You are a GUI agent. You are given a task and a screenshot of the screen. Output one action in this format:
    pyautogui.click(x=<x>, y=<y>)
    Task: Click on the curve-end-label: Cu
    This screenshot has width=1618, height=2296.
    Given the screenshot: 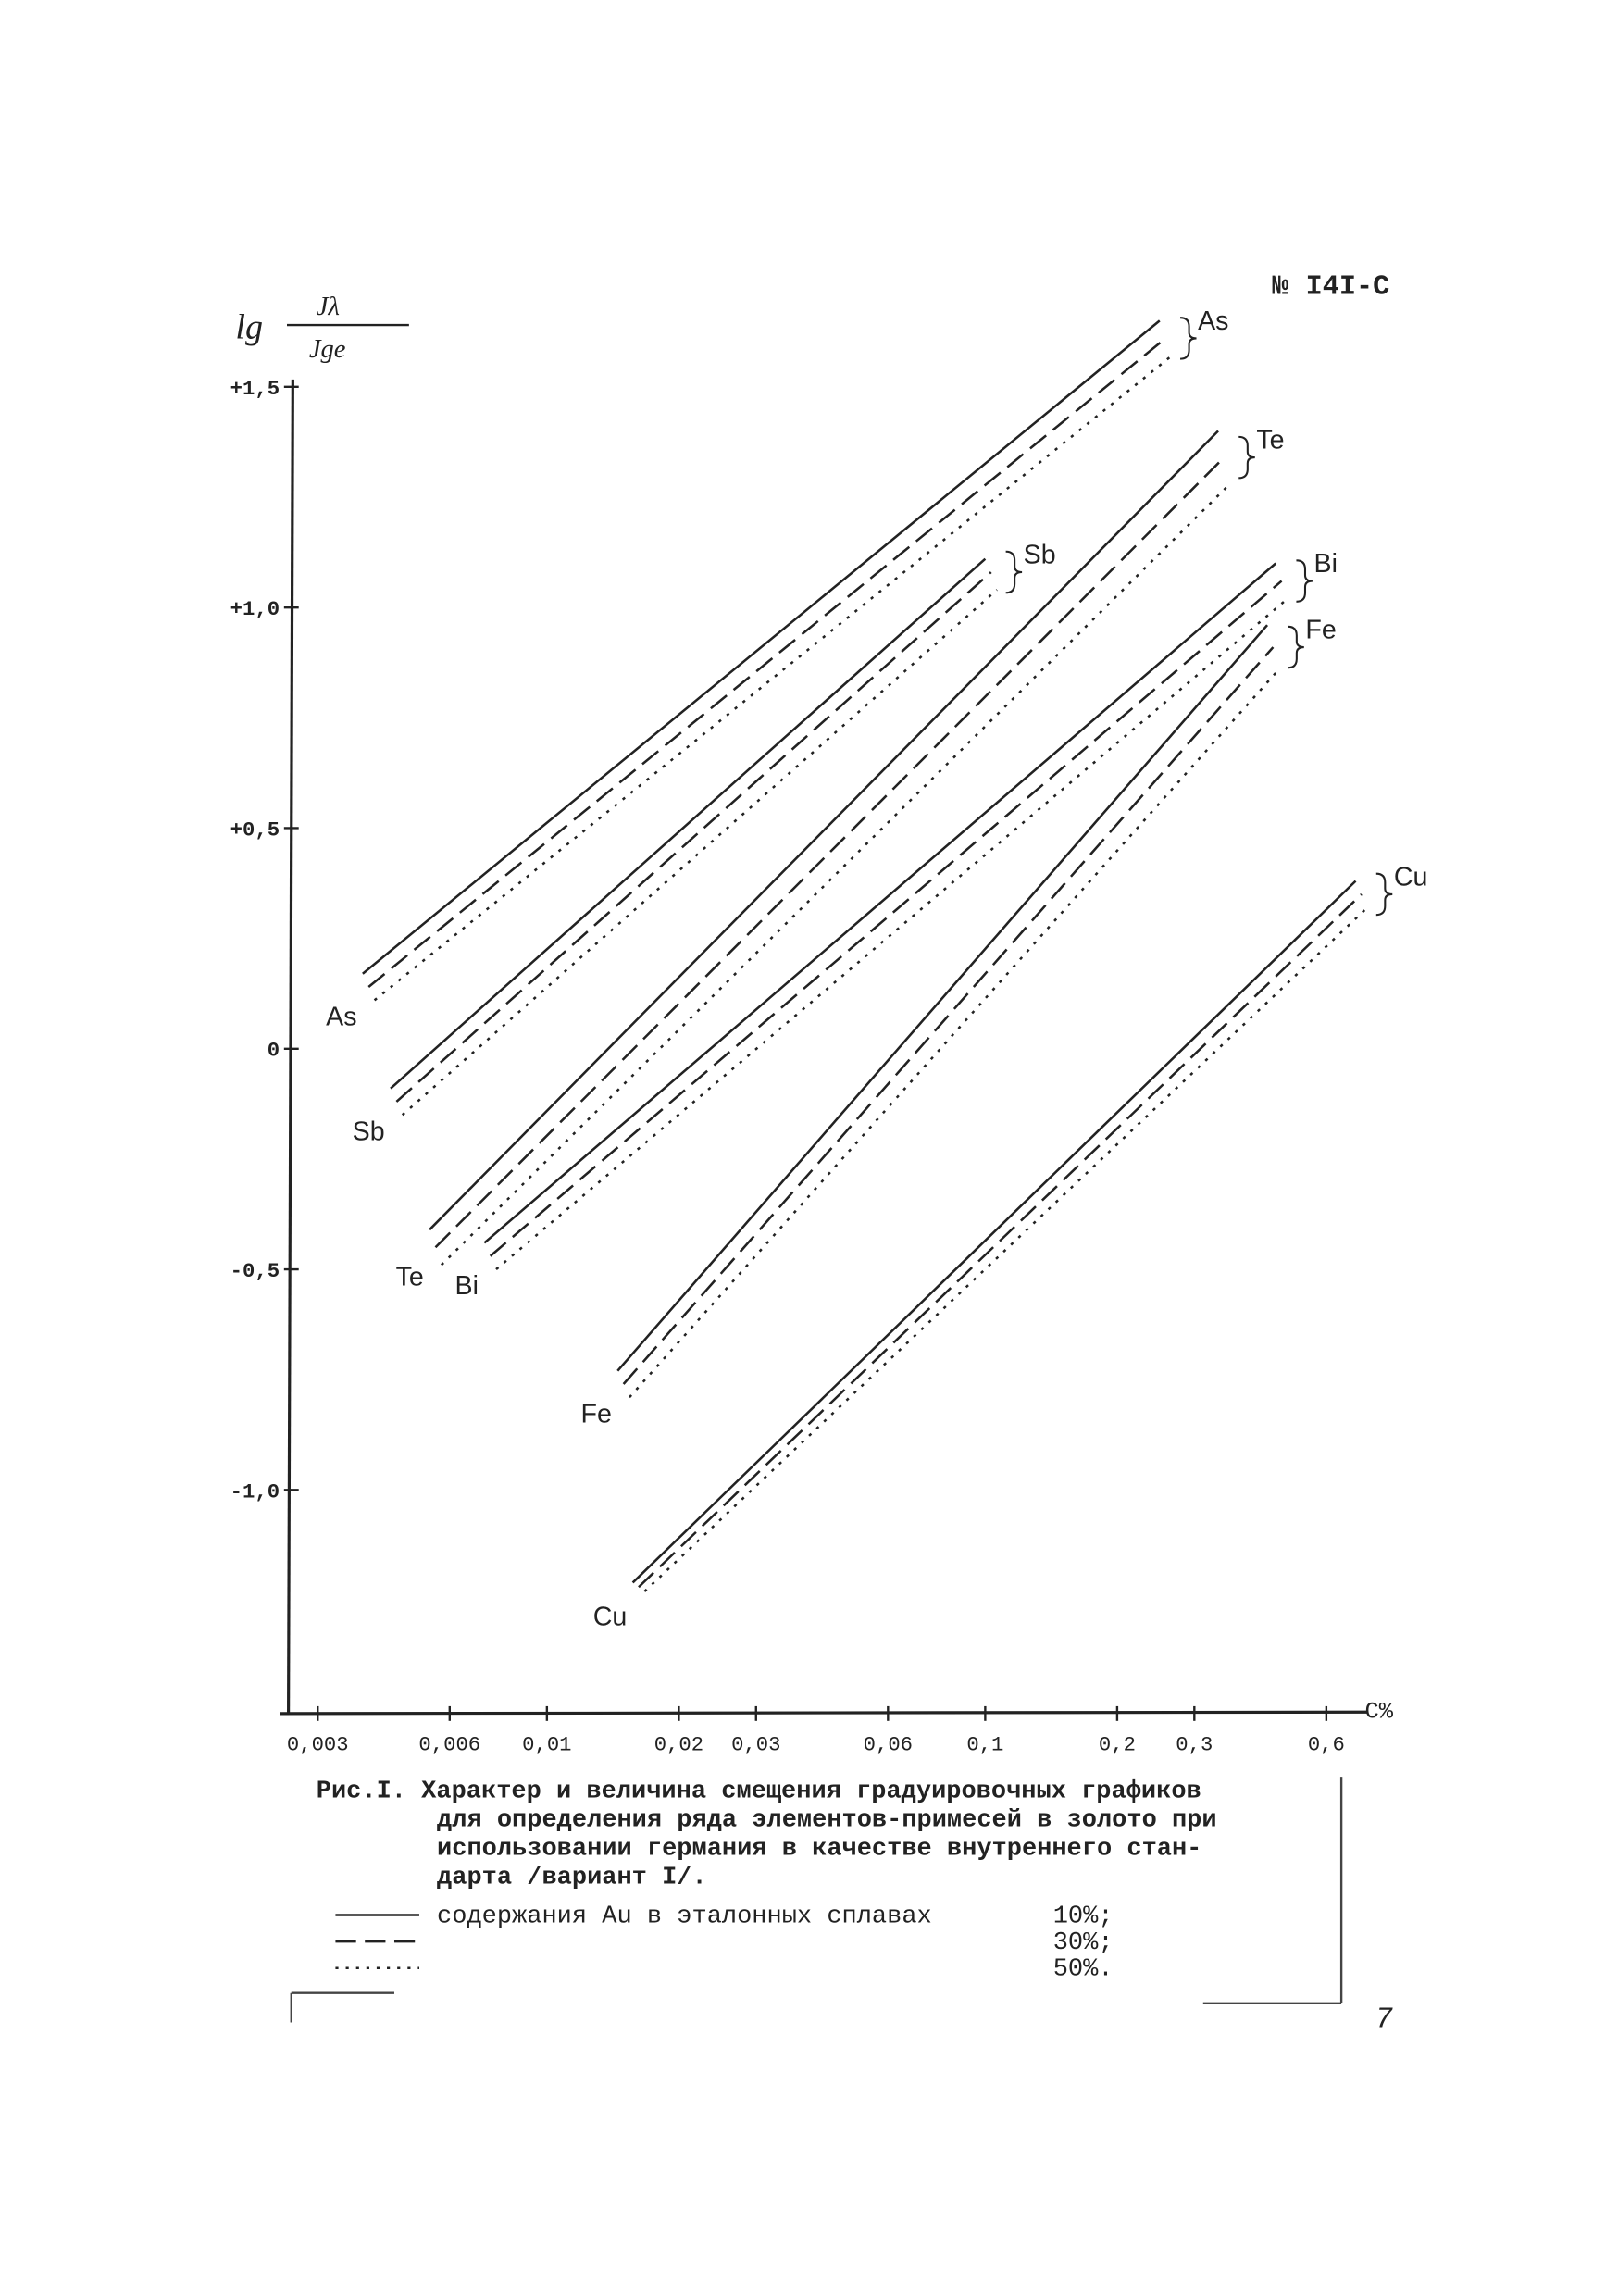 What is the action you would take?
    pyautogui.click(x=1411, y=877)
    